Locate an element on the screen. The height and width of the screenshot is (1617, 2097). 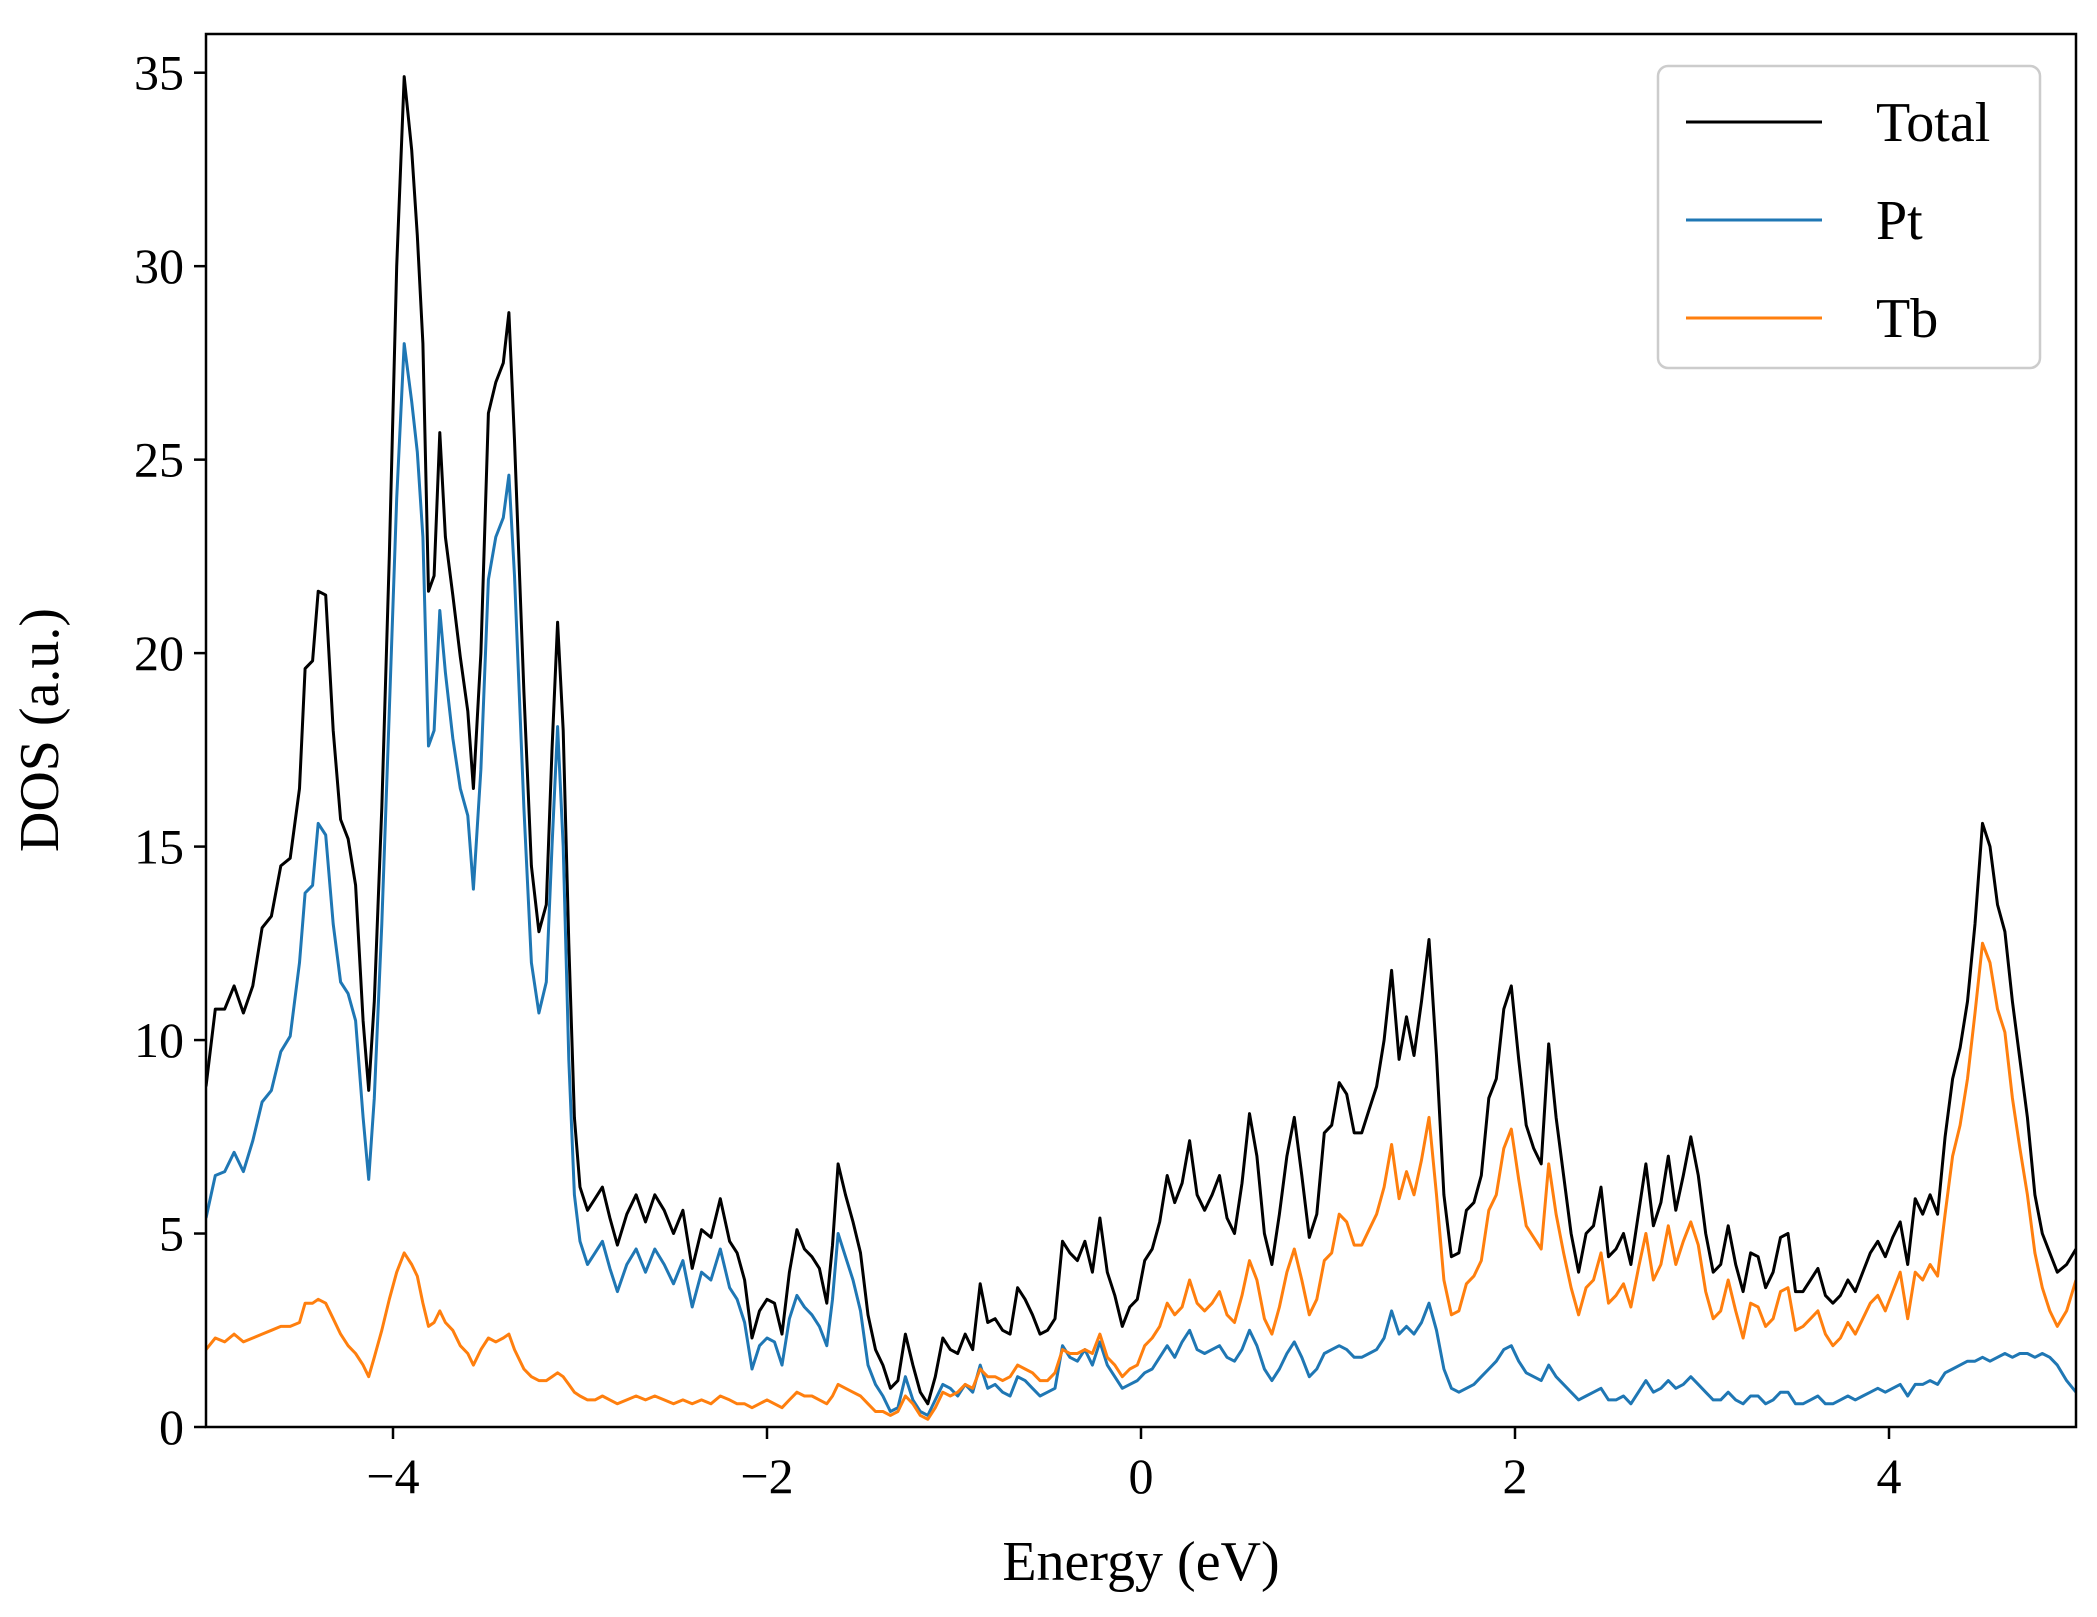
y-axis: 0 5 10 15 20 25 30 35 is located at coordinates (170, 750).